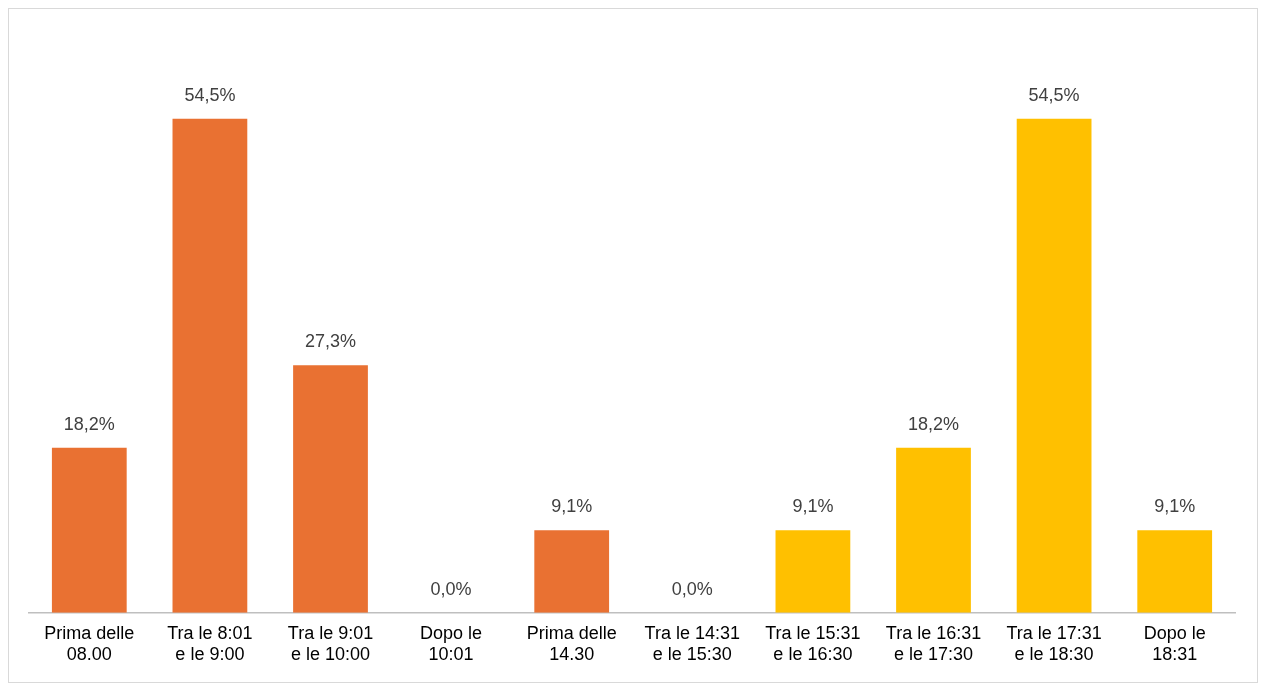 The height and width of the screenshot is (693, 1268). What do you see at coordinates (330, 341) in the screenshot?
I see `data-label: 27,3%` at bounding box center [330, 341].